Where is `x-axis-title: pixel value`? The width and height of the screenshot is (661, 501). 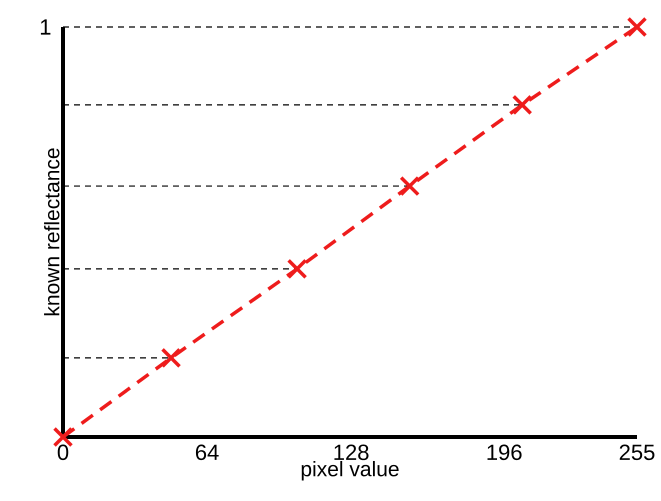 x-axis-title: pixel value is located at coordinates (350, 470).